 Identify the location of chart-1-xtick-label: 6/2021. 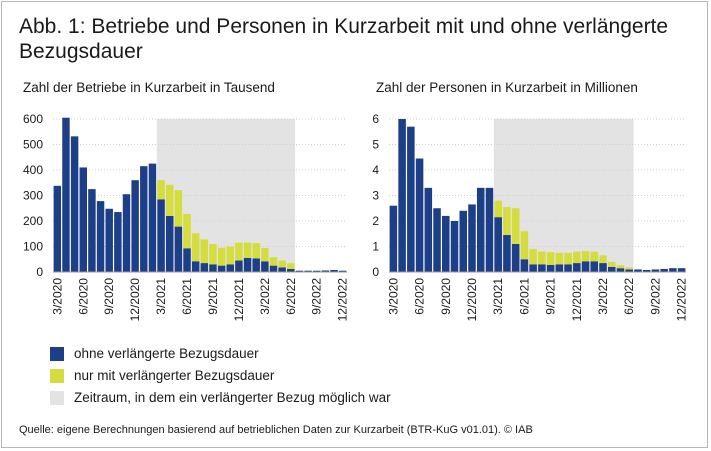
(187, 296).